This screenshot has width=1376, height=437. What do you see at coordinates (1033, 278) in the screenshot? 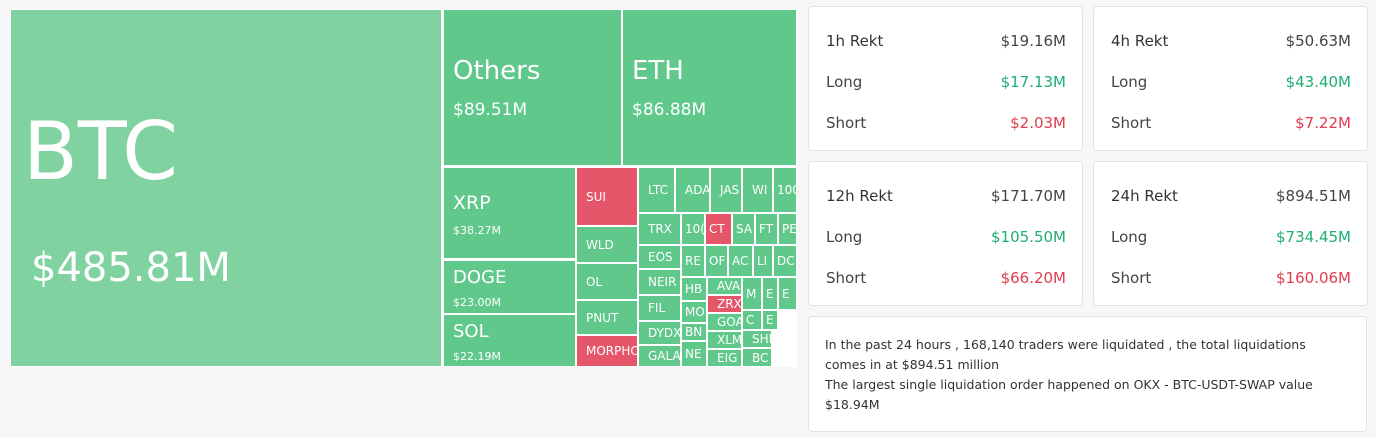
I see `row-value: $66.20M` at bounding box center [1033, 278].